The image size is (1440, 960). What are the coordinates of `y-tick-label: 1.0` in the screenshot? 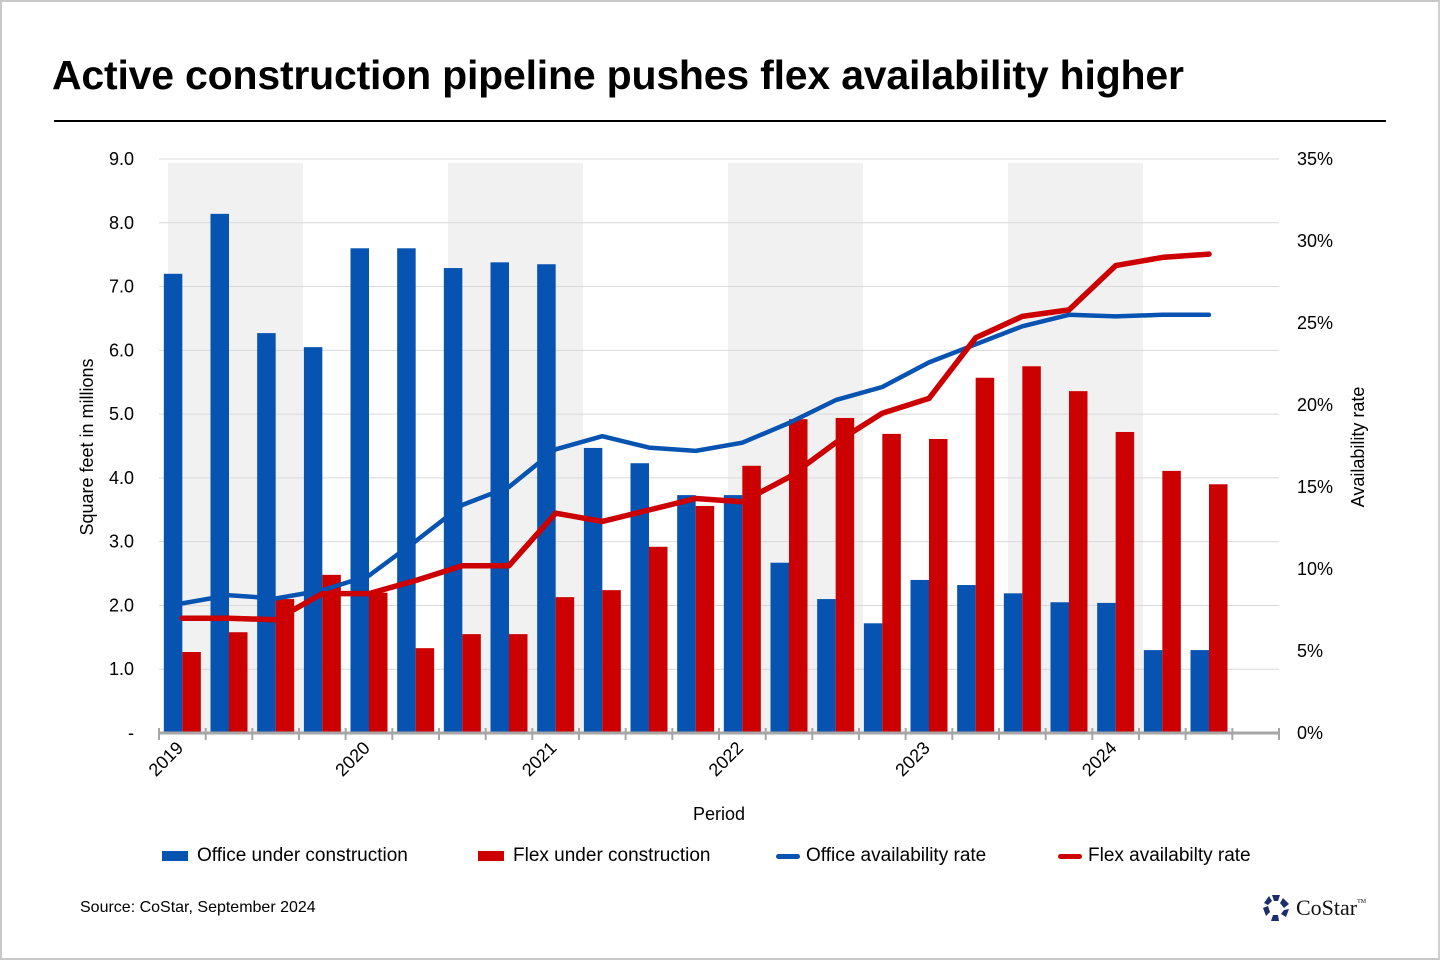 It's located at (121, 669).